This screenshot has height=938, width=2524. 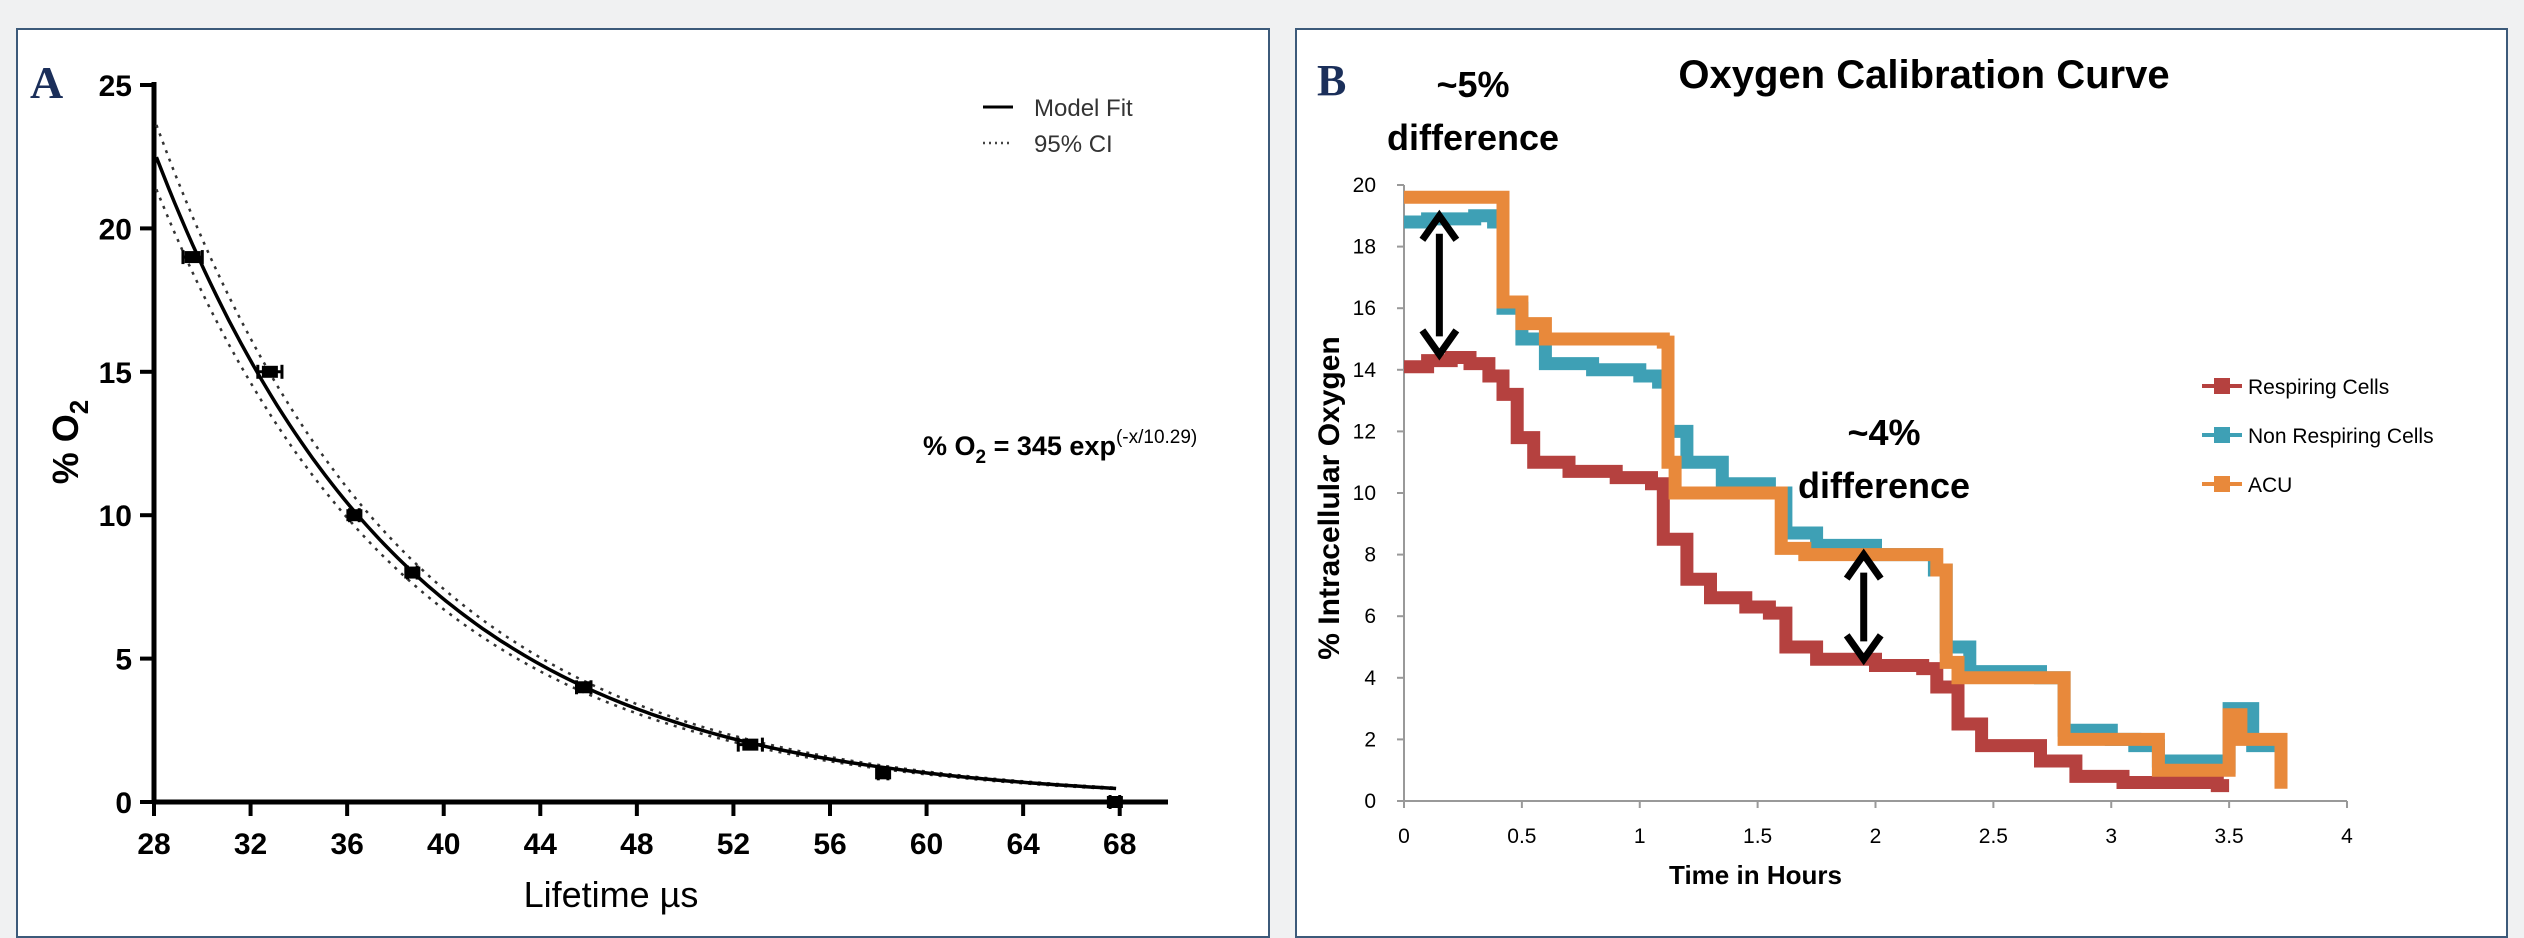 I want to click on x-tick-label: 1.5, so click(x=1757, y=836).